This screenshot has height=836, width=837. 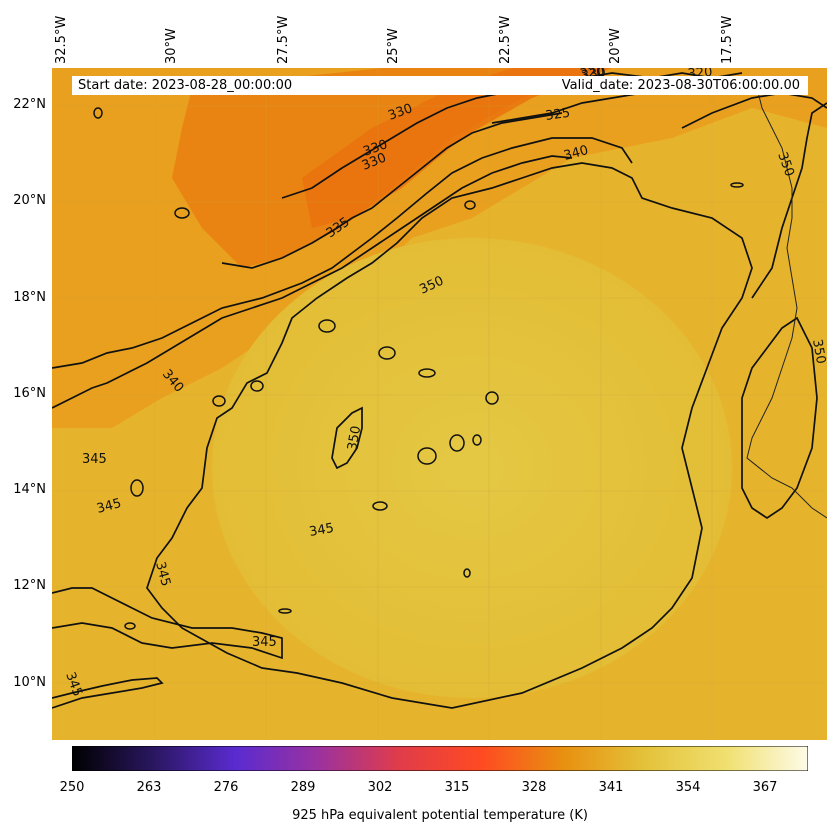 I want to click on contour-345-south, so click(x=167, y=623).